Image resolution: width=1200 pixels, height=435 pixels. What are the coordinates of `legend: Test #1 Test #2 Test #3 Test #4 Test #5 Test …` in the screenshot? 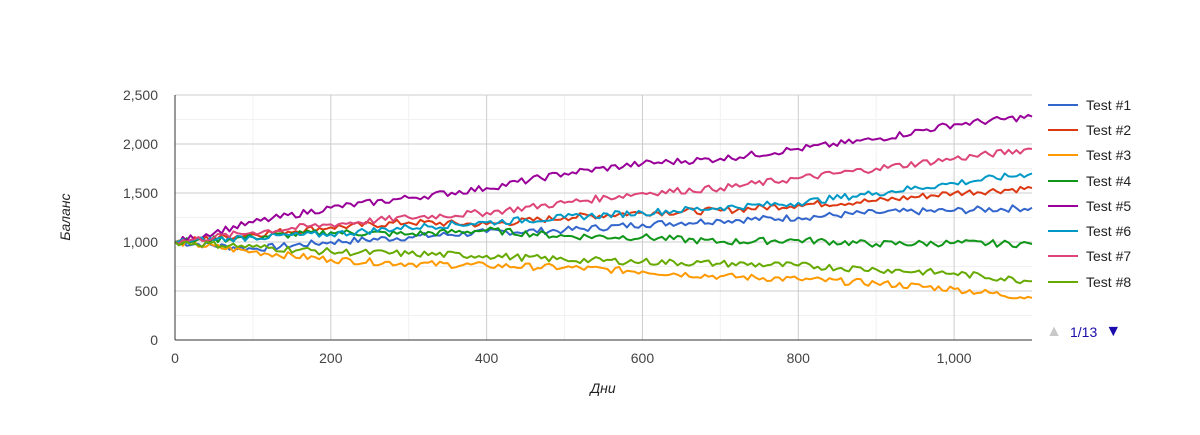 It's located at (1118, 193).